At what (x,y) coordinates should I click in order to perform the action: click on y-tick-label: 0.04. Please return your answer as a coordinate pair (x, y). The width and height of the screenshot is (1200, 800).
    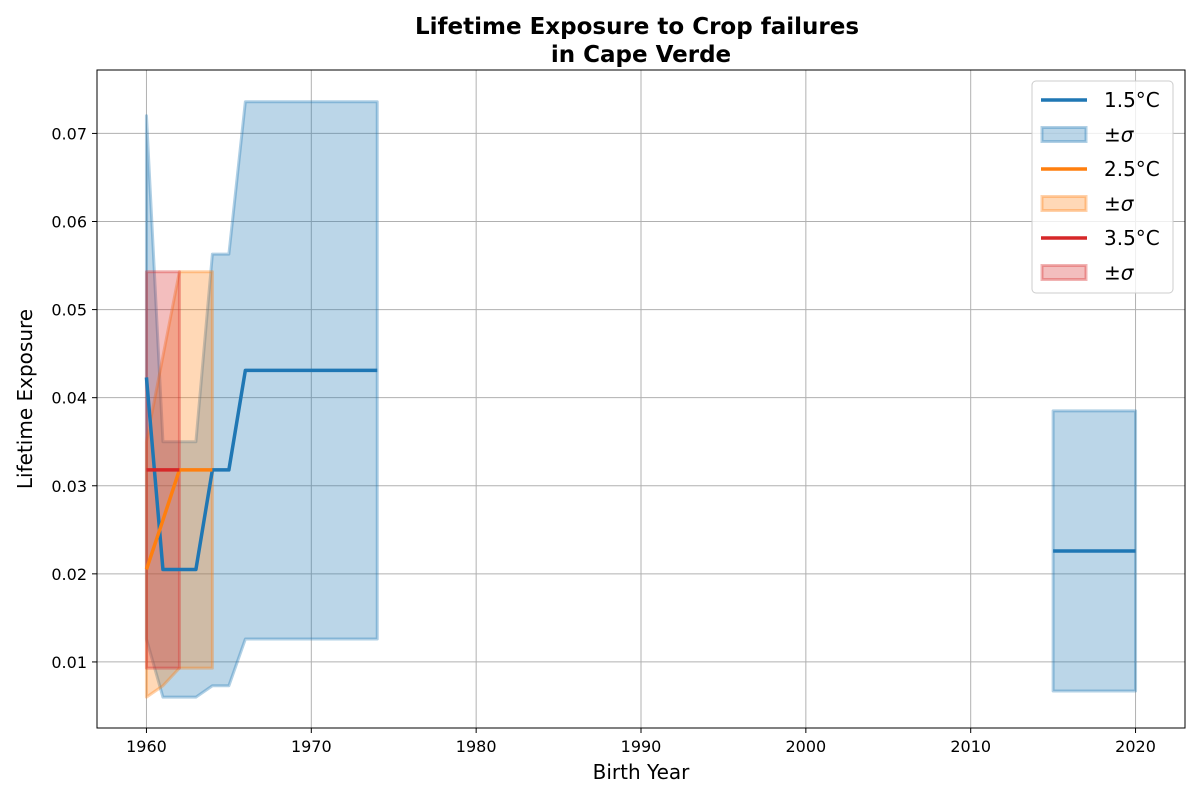
    Looking at the image, I should click on (69, 398).